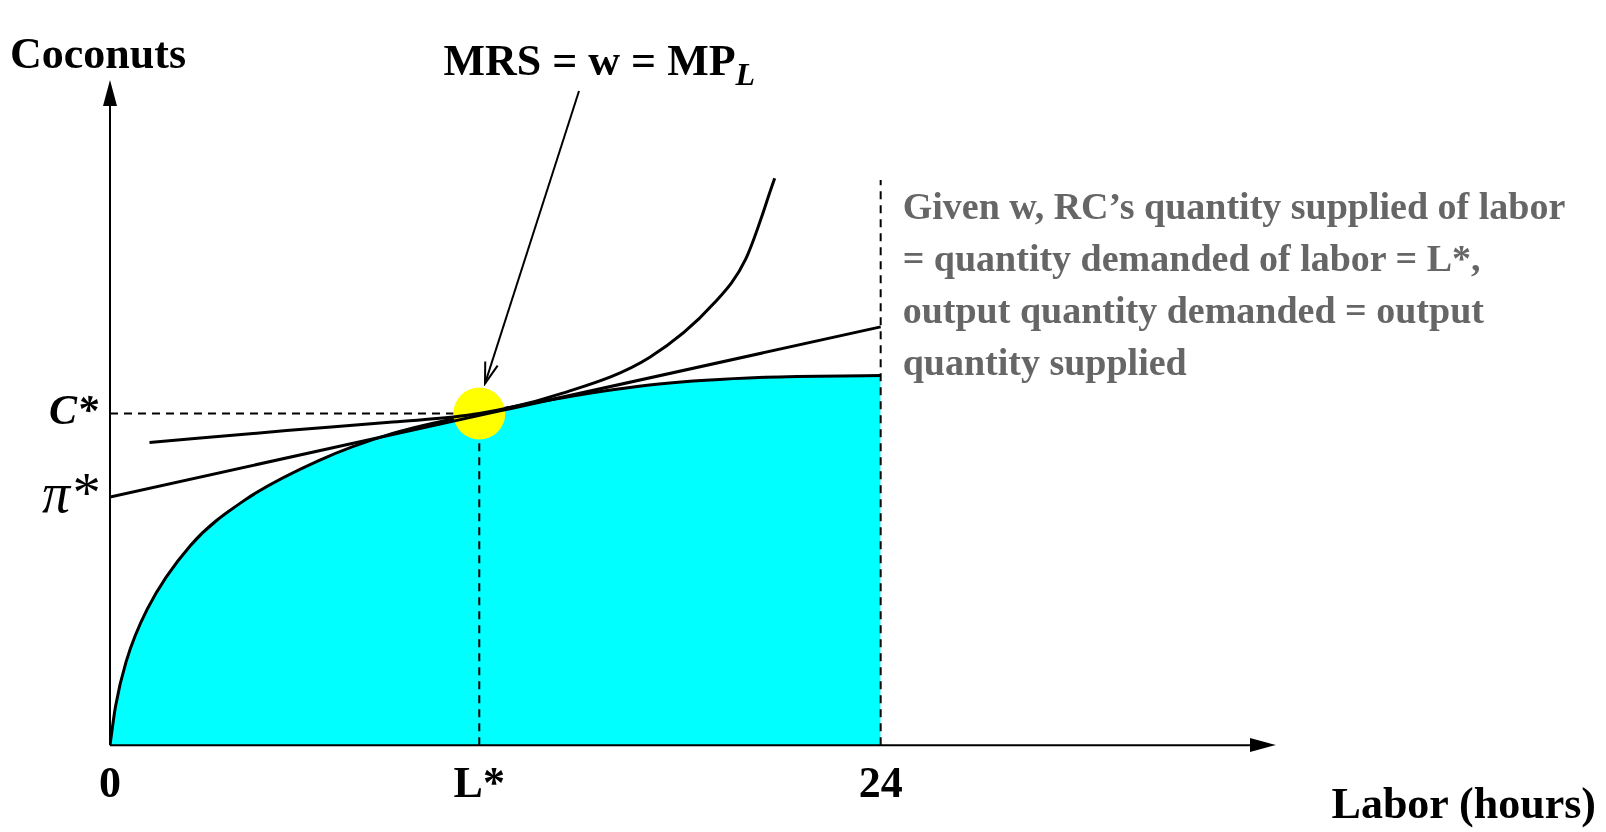  What do you see at coordinates (1234, 283) in the screenshot?
I see `annotation: Given w, RC’s quantity supplied of labor = quantity demanded of labor = L*, output quantity demanded = output quantity supplied` at bounding box center [1234, 283].